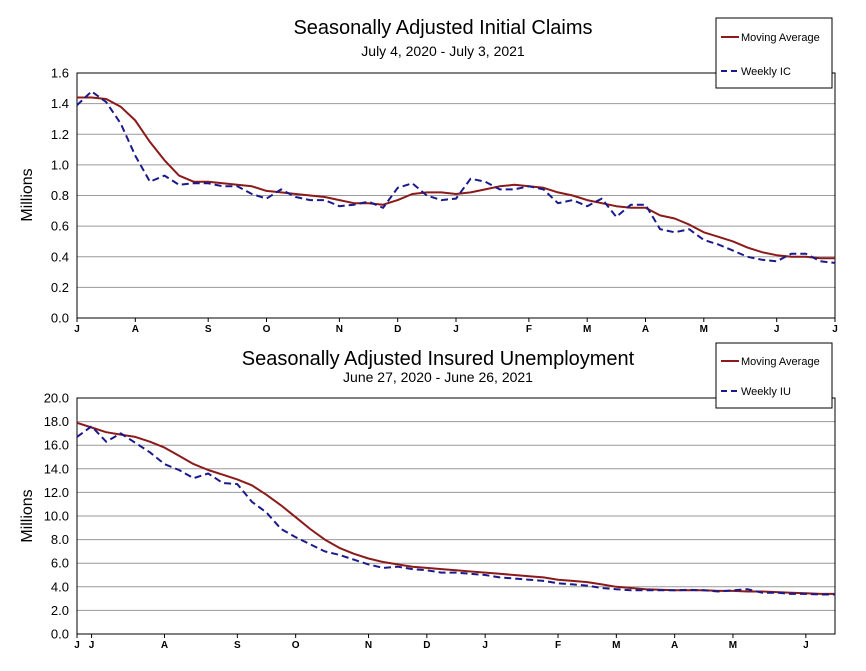  Describe the element at coordinates (438, 377) in the screenshot. I see `chart-subtitle: June 27, 2020 - June 26, 2021` at that location.